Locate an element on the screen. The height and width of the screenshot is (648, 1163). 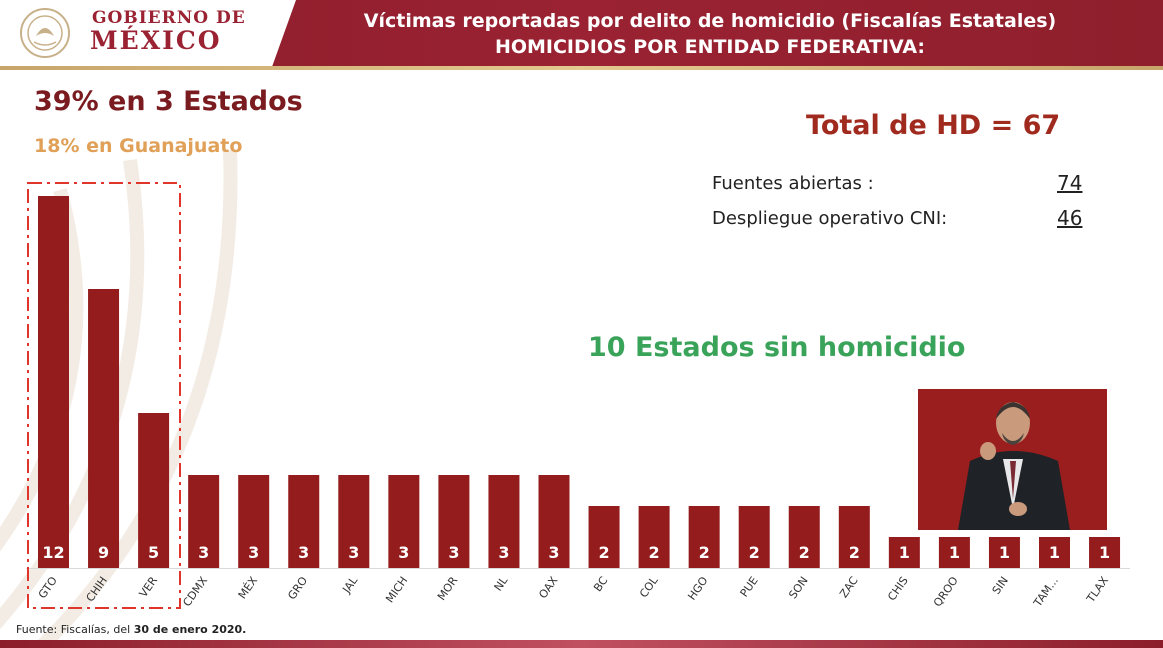
x-tick-label: GTO is located at coordinates (48, 587).